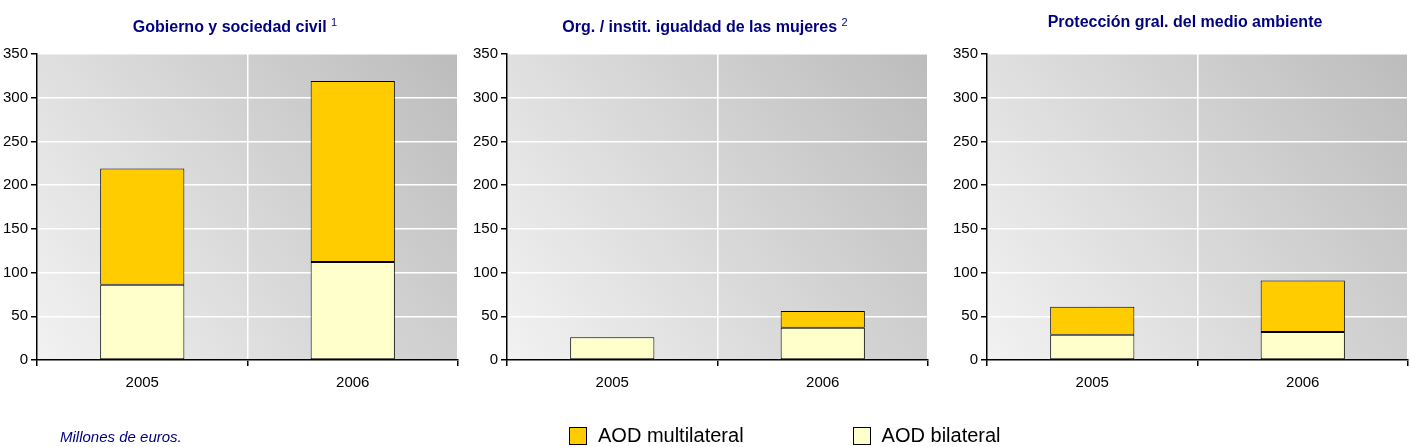  I want to click on legend-label: AOD multilateral, so click(671, 435).